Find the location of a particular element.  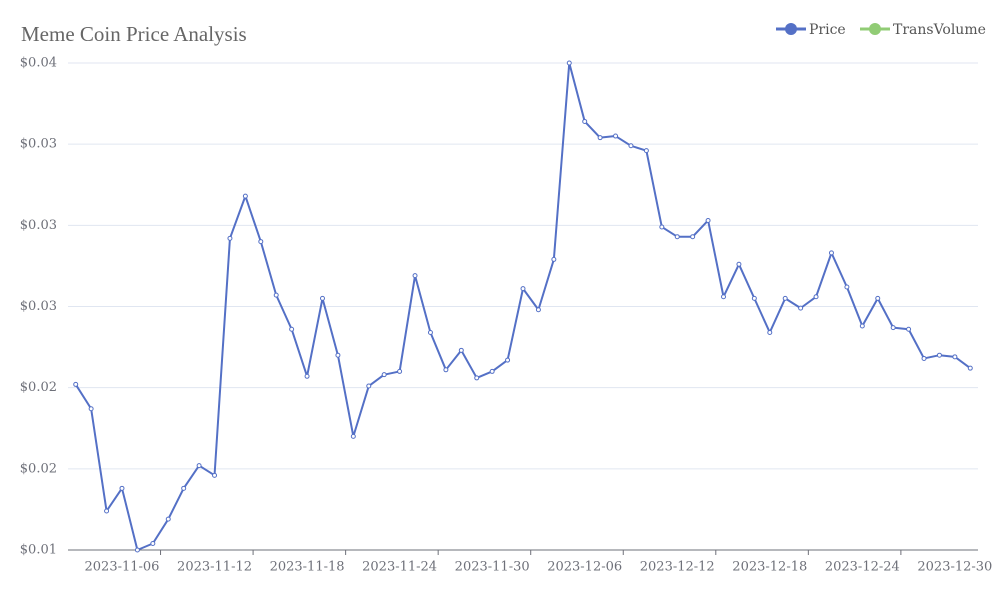

legend-label: Price is located at coordinates (827, 30).